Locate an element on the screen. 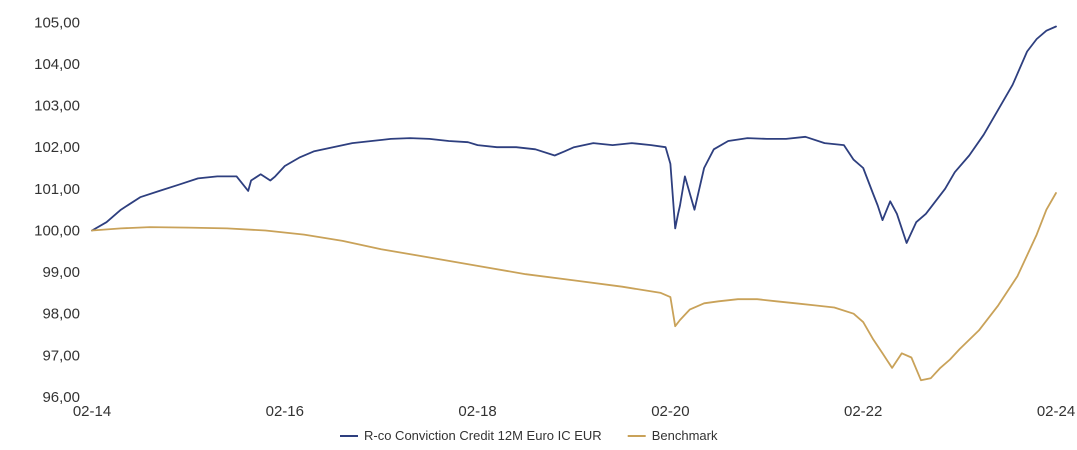  legend-label-0: R-co Conviction Credit 12M Euro IC EUR is located at coordinates (483, 435).